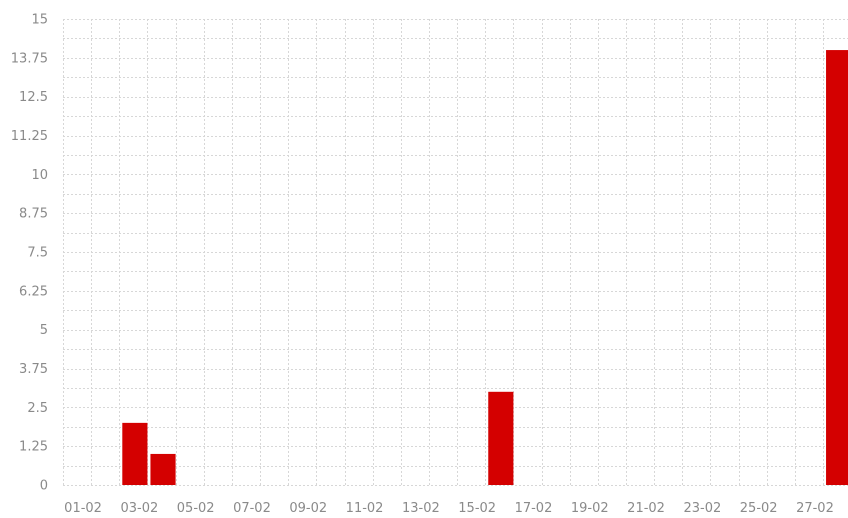 The width and height of the screenshot is (848, 518). What do you see at coordinates (29, 58) in the screenshot?
I see `y-tick-label: 13.75` at bounding box center [29, 58].